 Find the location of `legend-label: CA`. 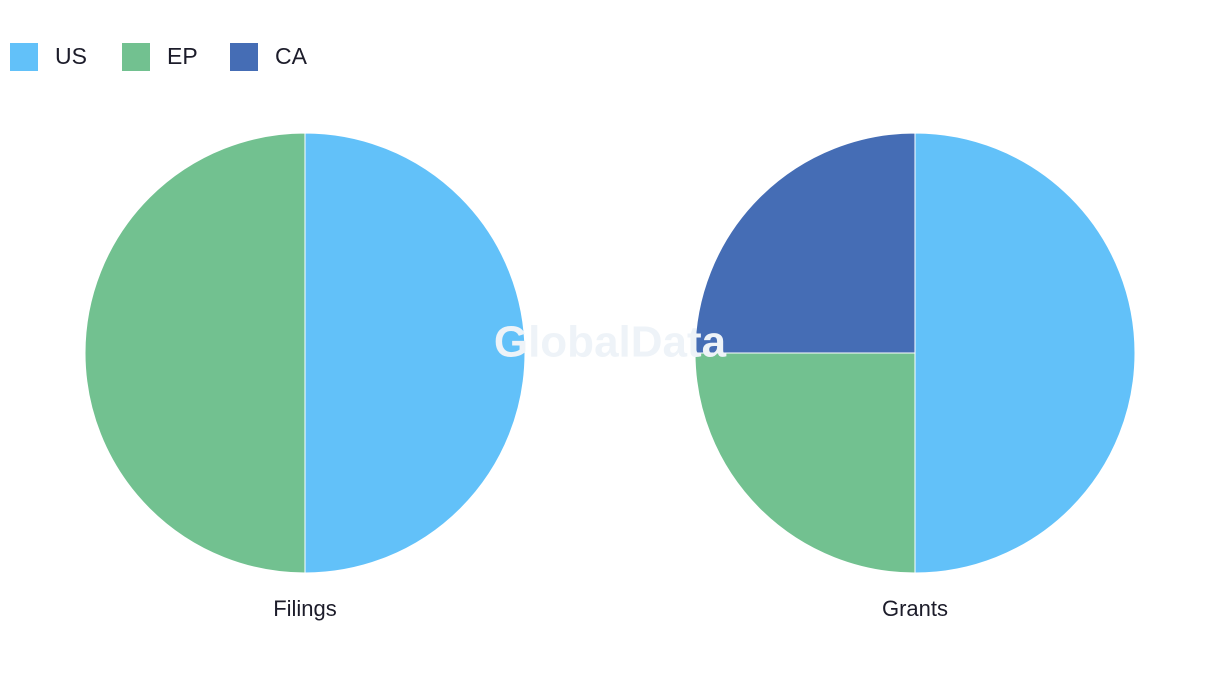

legend-label: CA is located at coordinates (291, 56).